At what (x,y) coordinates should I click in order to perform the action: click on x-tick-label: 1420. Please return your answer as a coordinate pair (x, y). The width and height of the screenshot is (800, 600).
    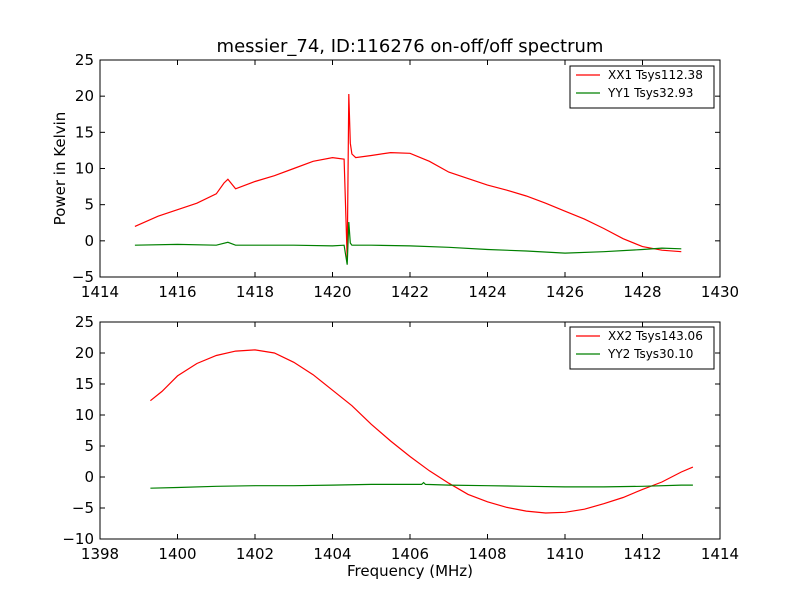
    Looking at the image, I should click on (332, 292).